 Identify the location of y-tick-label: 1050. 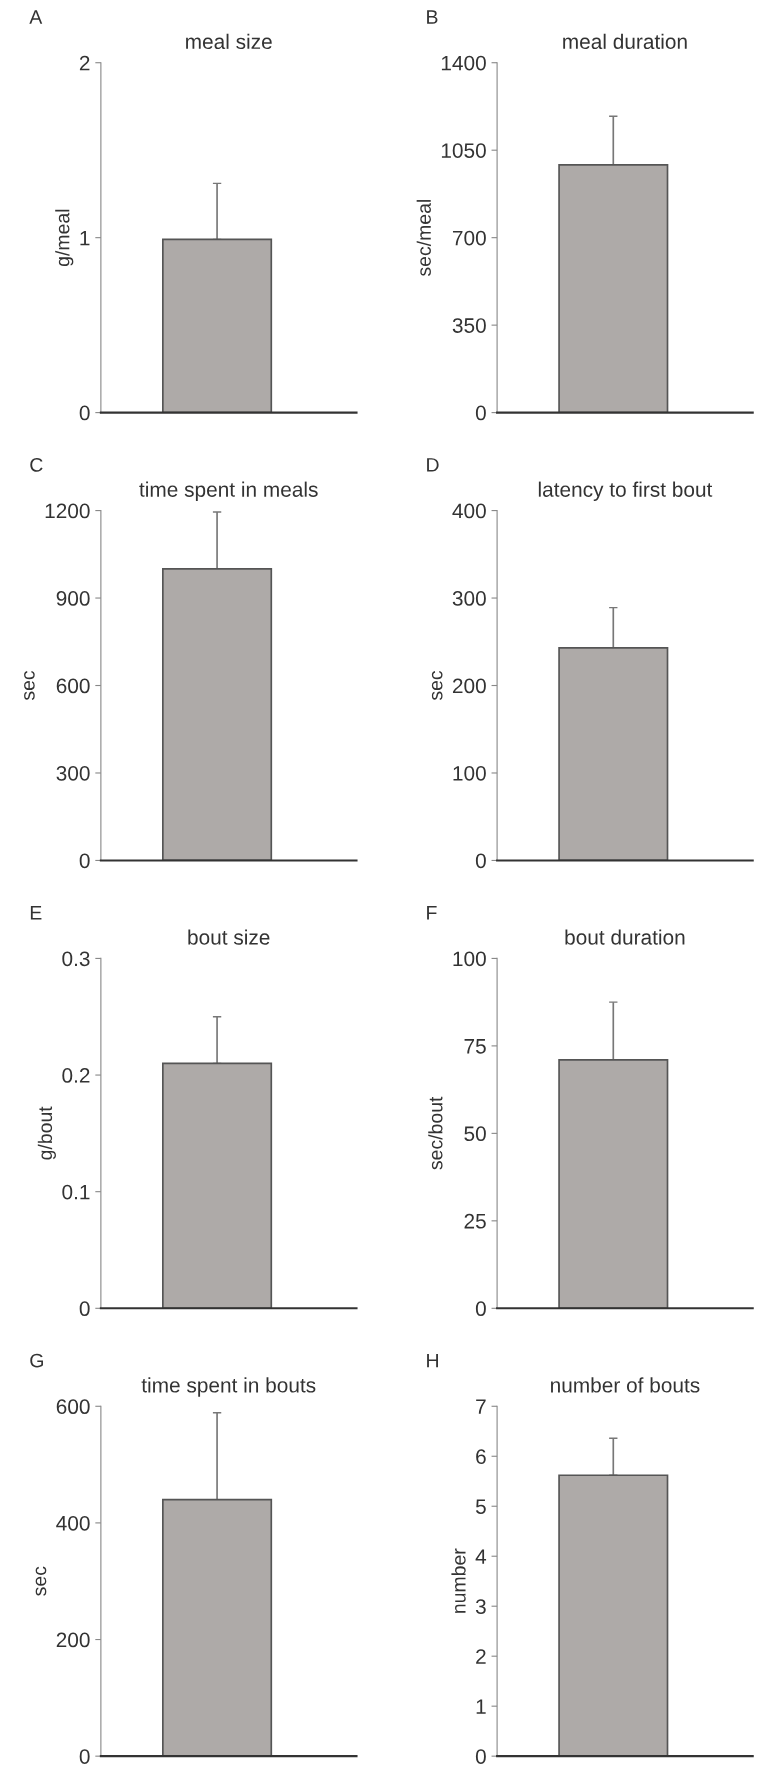
(463, 150).